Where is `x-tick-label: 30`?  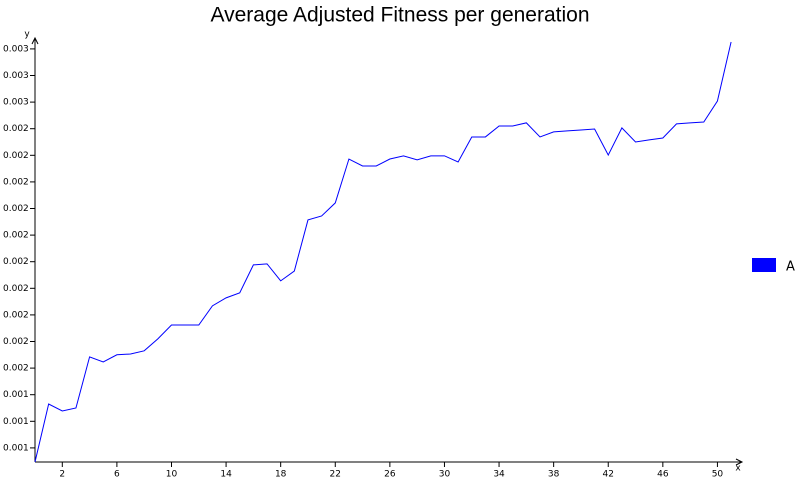
x-tick-label: 30 is located at coordinates (445, 475).